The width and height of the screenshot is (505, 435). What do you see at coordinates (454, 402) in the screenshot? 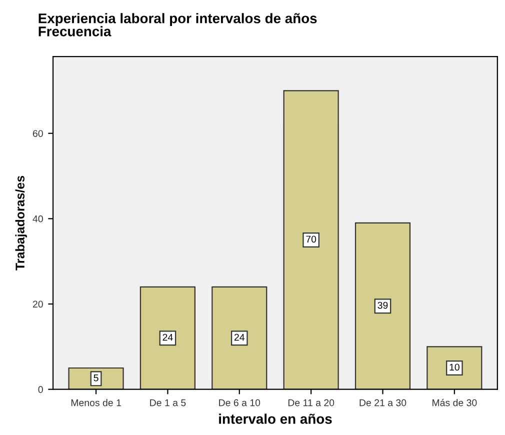
I see `x-tick-label: Más de 30` at bounding box center [454, 402].